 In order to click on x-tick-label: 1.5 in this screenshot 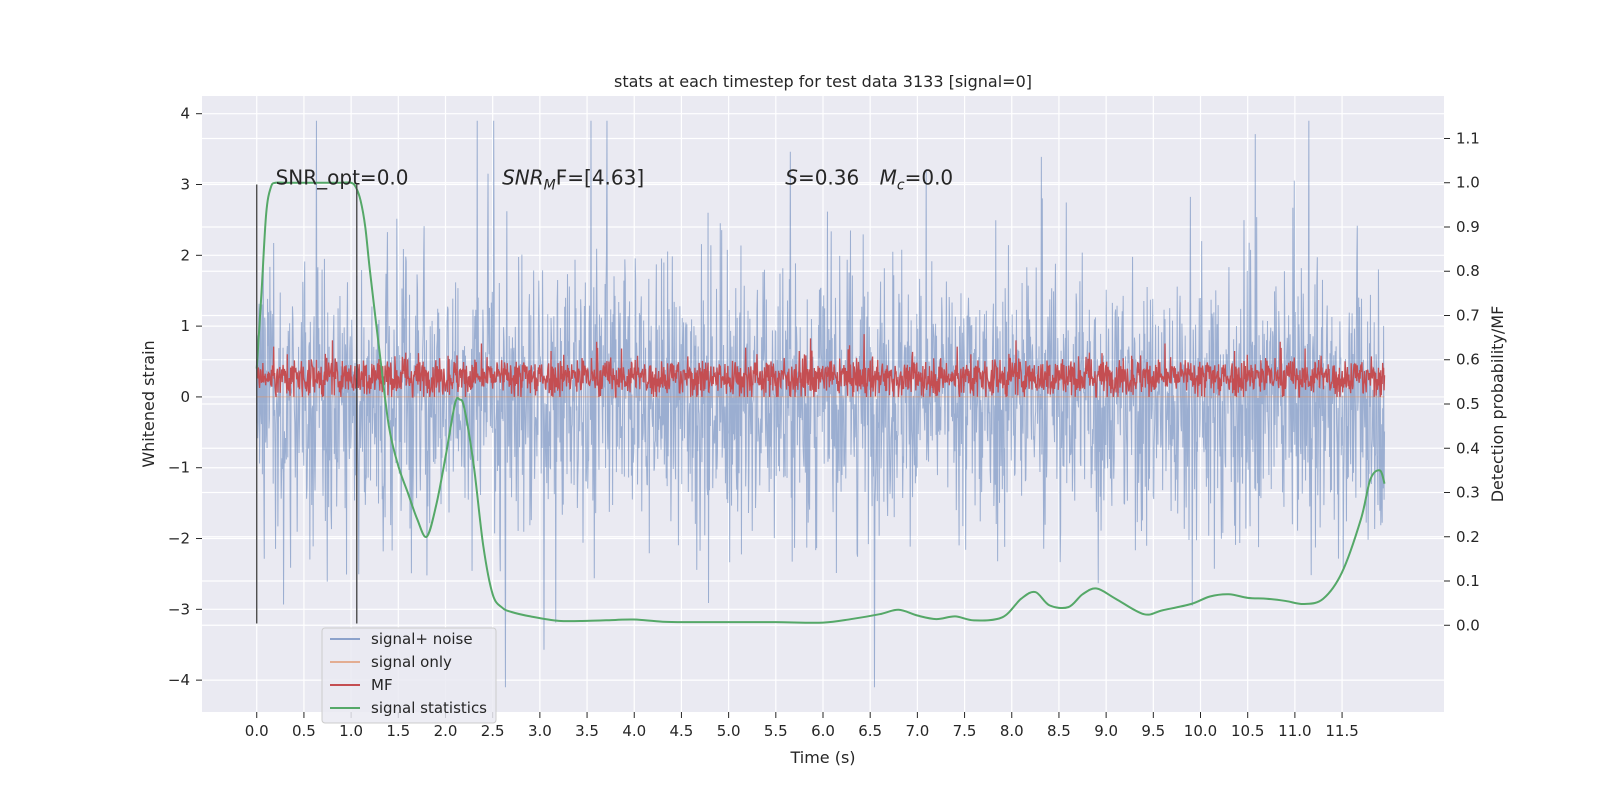, I will do `click(398, 731)`.